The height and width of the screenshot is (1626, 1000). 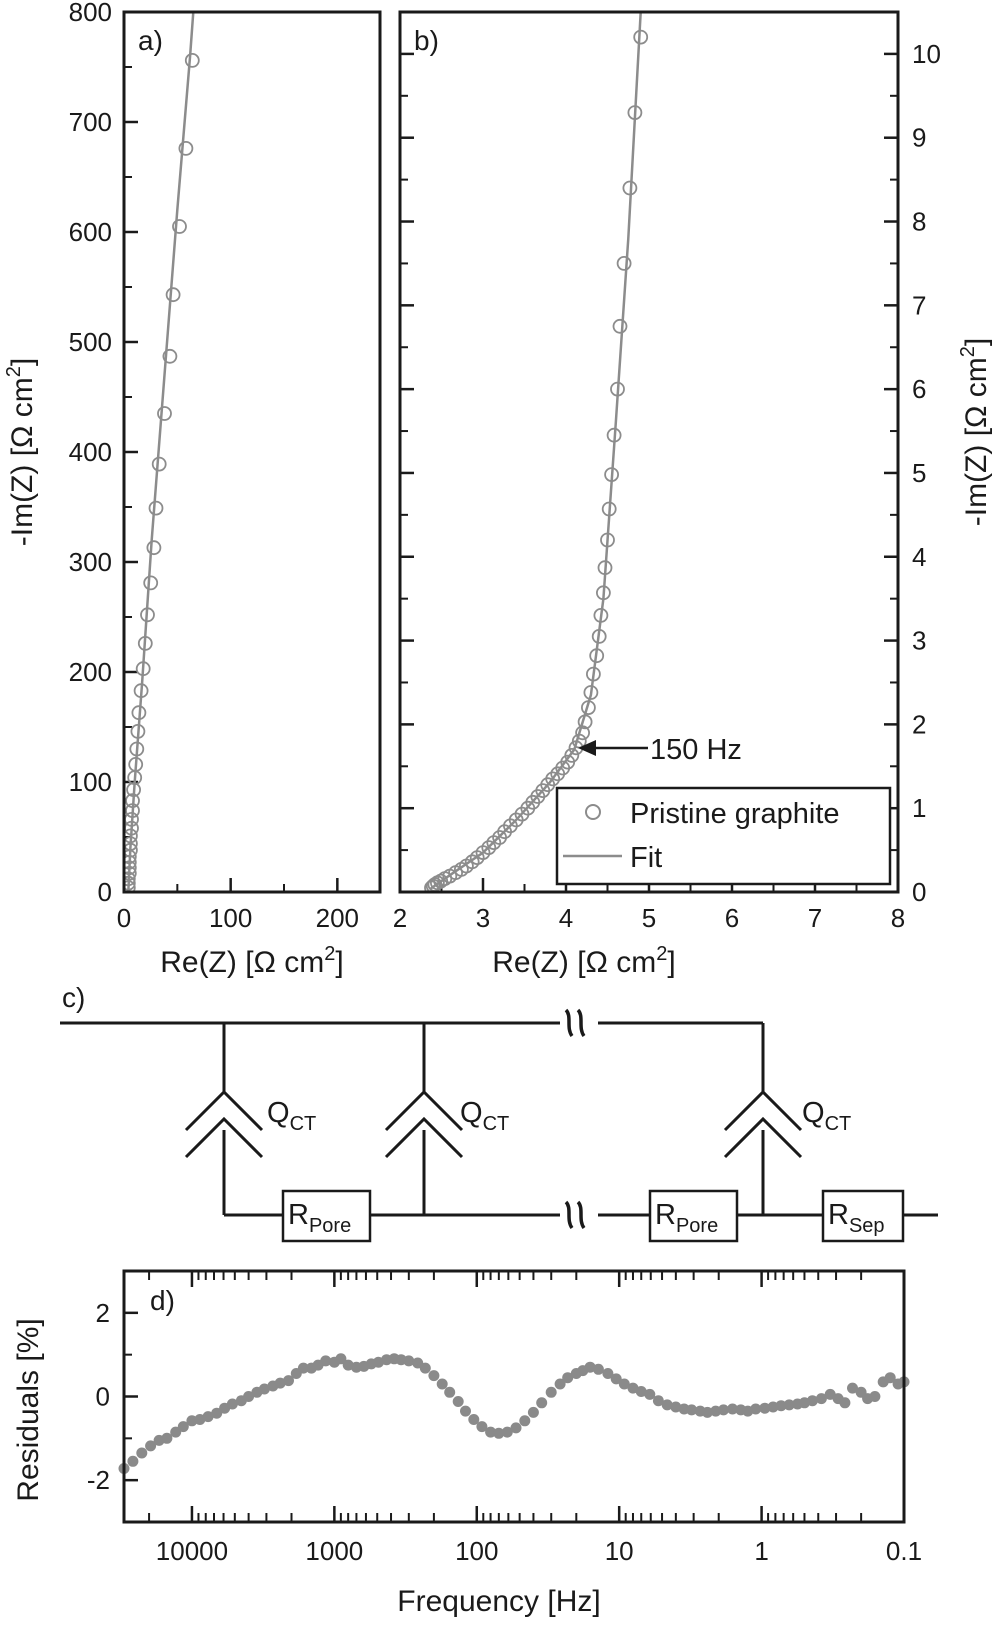 What do you see at coordinates (124, 918) in the screenshot?
I see `panel-a-xtick-label: 0` at bounding box center [124, 918].